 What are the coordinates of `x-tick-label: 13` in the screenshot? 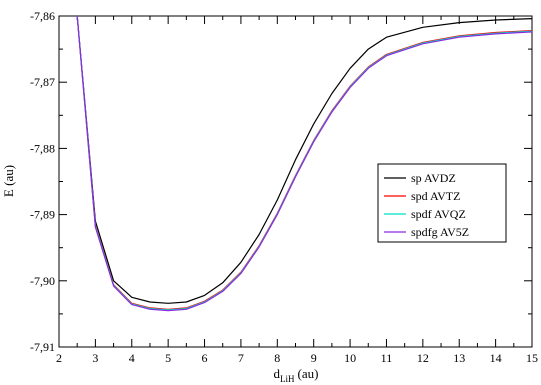 It's located at (459, 358).